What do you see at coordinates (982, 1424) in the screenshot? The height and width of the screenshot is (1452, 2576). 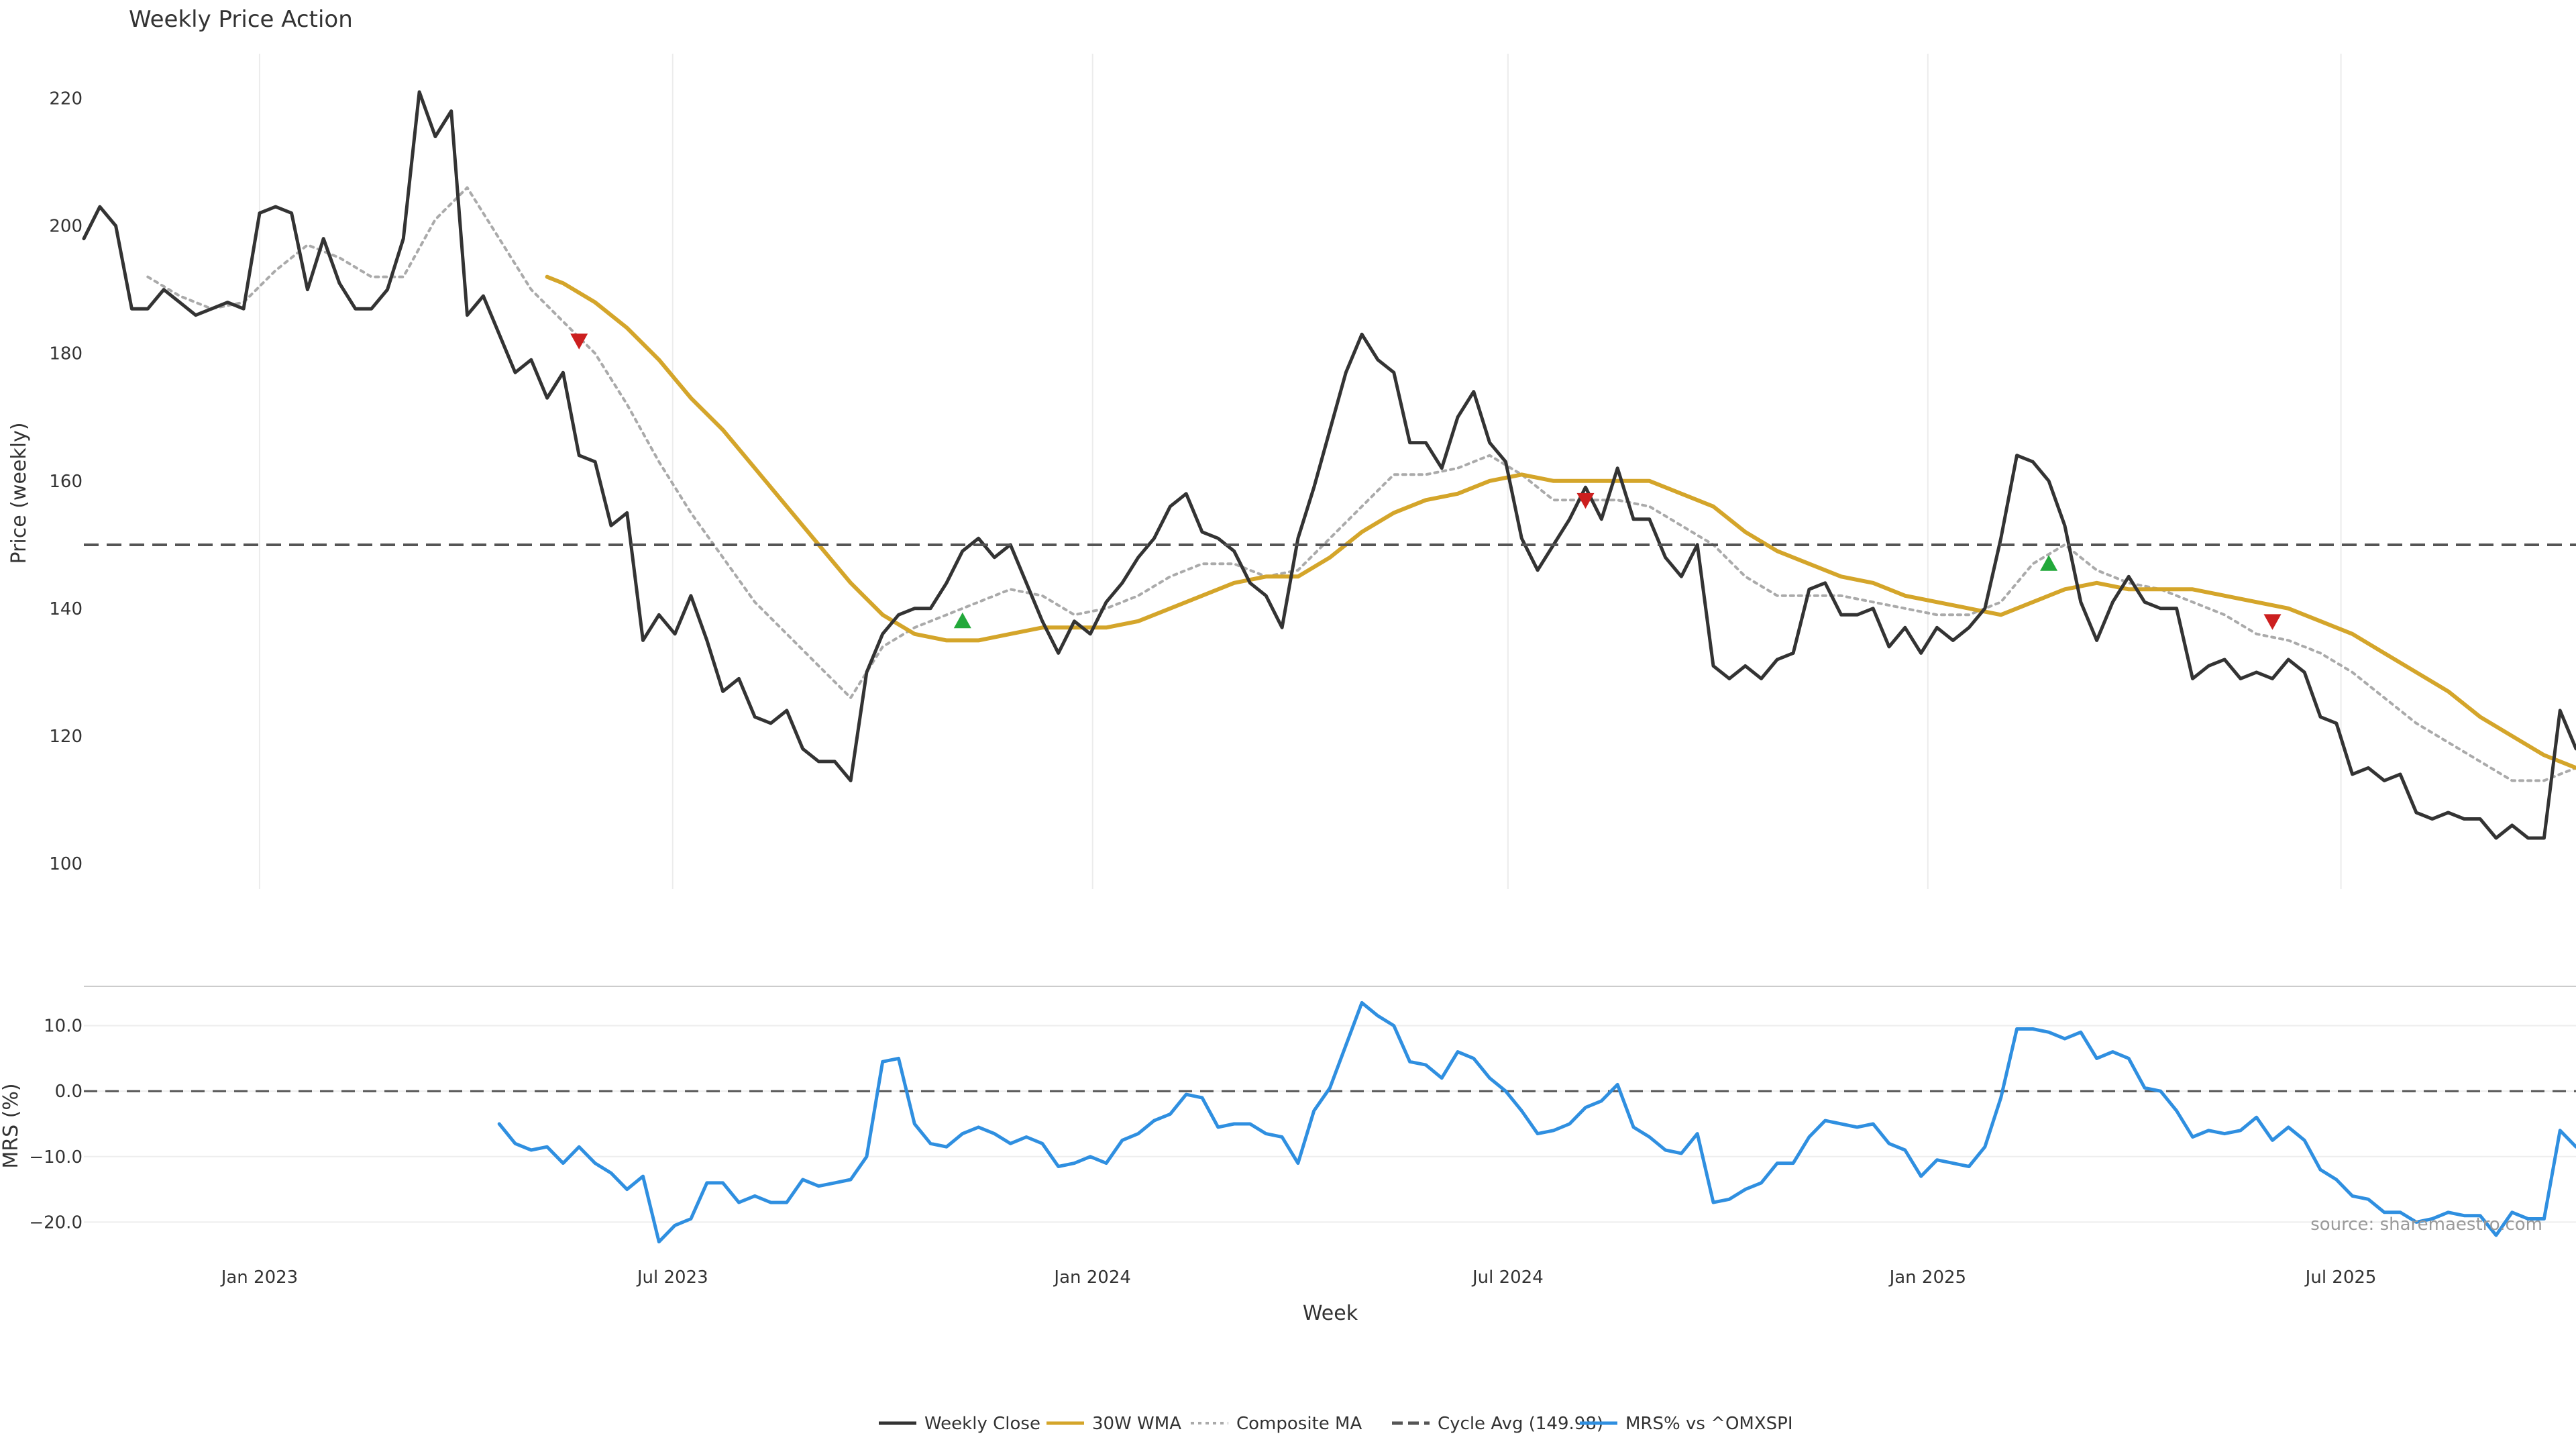 I see `legend-label: Weekly Close` at bounding box center [982, 1424].